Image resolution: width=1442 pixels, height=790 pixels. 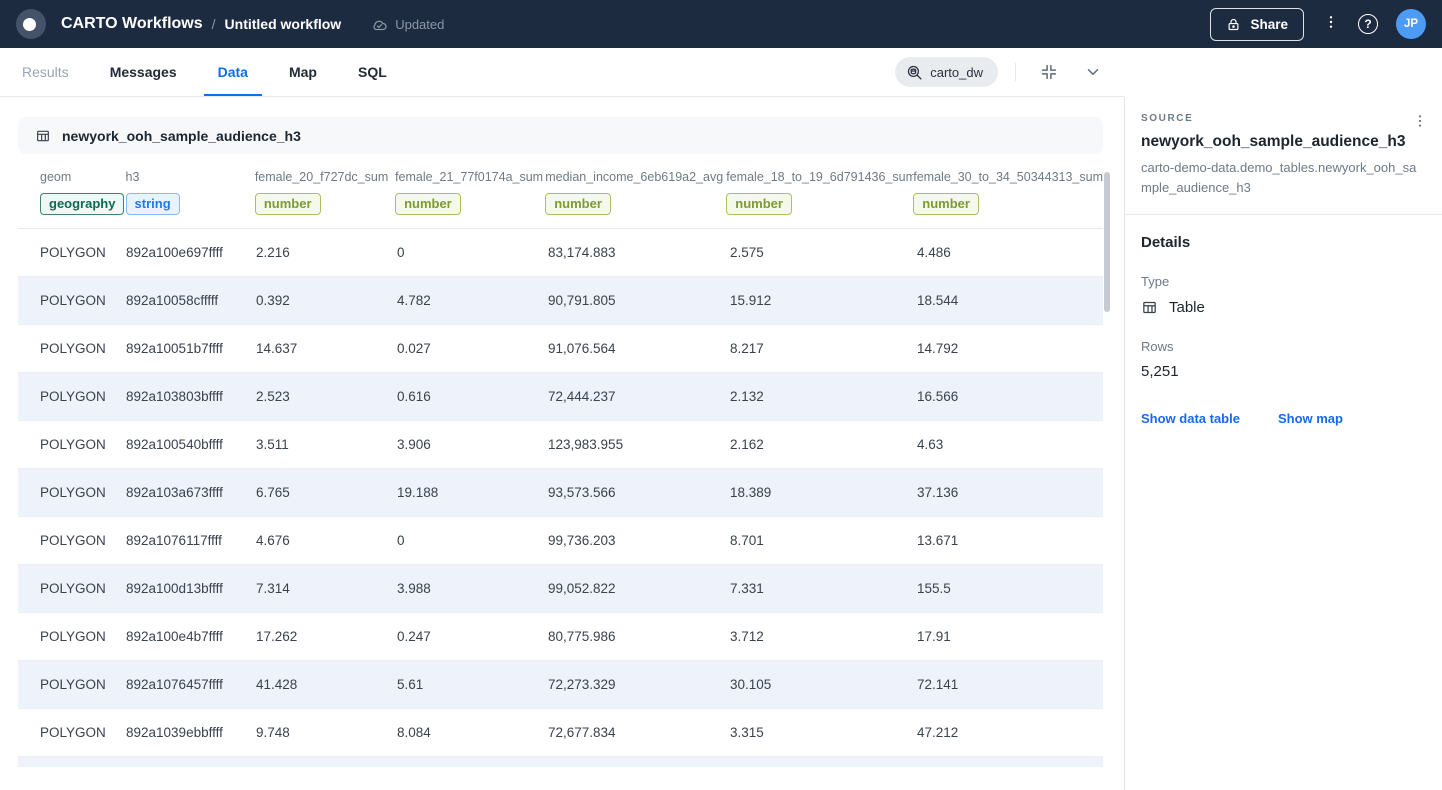 I want to click on connection-pill: carto_dw, so click(x=946, y=72).